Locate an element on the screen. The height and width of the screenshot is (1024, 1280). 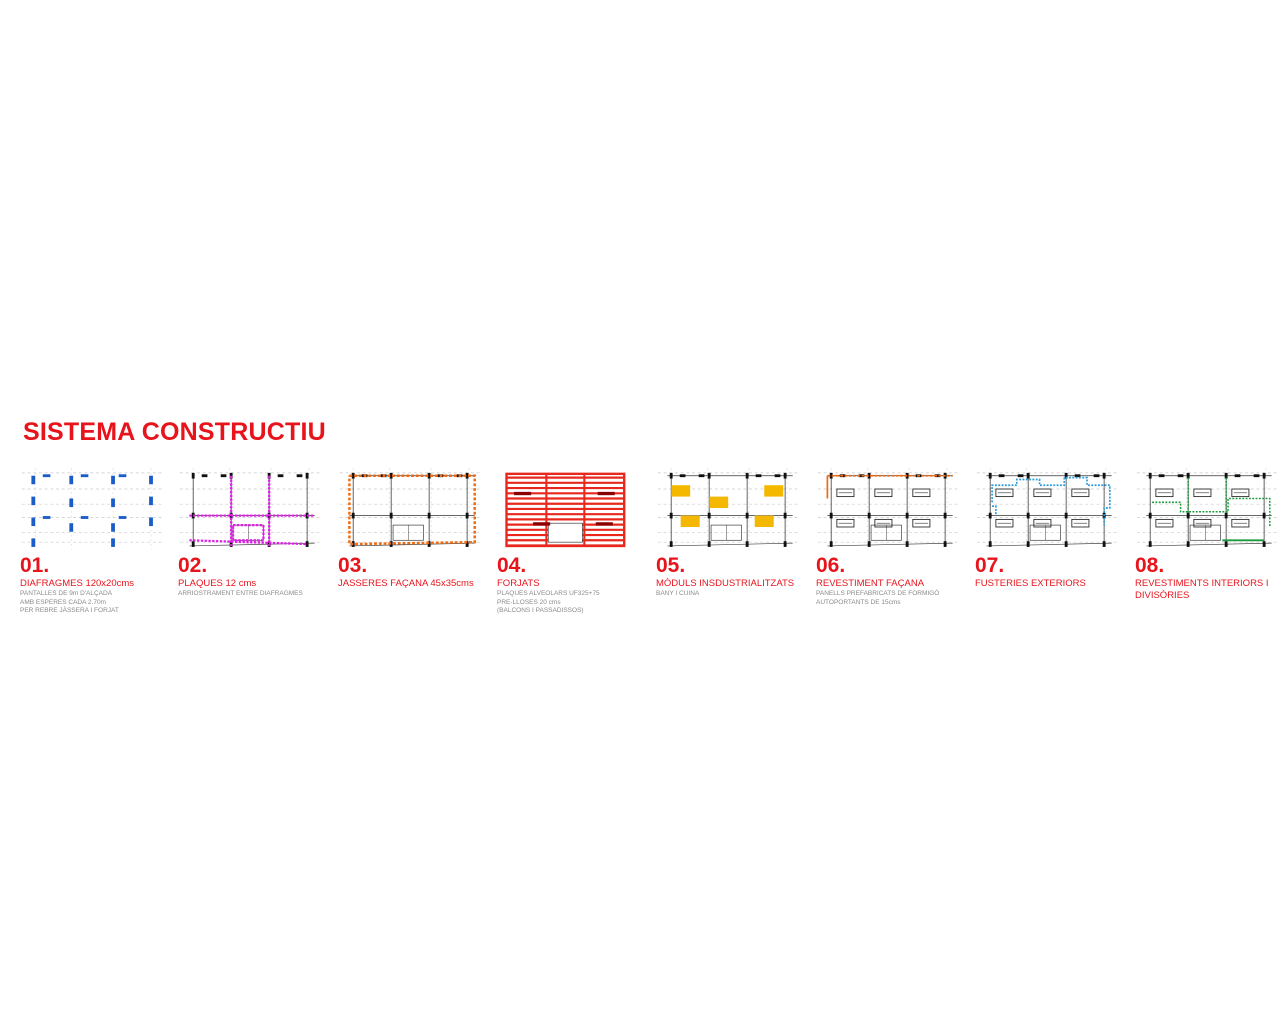
step-detail: PLAQUES ALVEOLARS UF325+75 is located at coordinates (548, 593).